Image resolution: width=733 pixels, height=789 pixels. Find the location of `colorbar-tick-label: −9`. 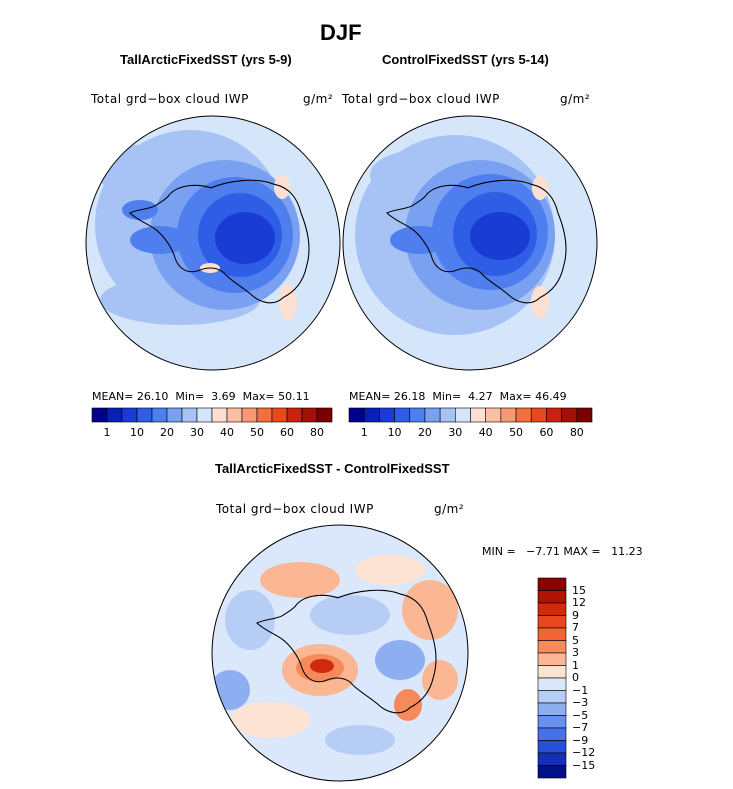

colorbar-tick-label: −9 is located at coordinates (580, 740).